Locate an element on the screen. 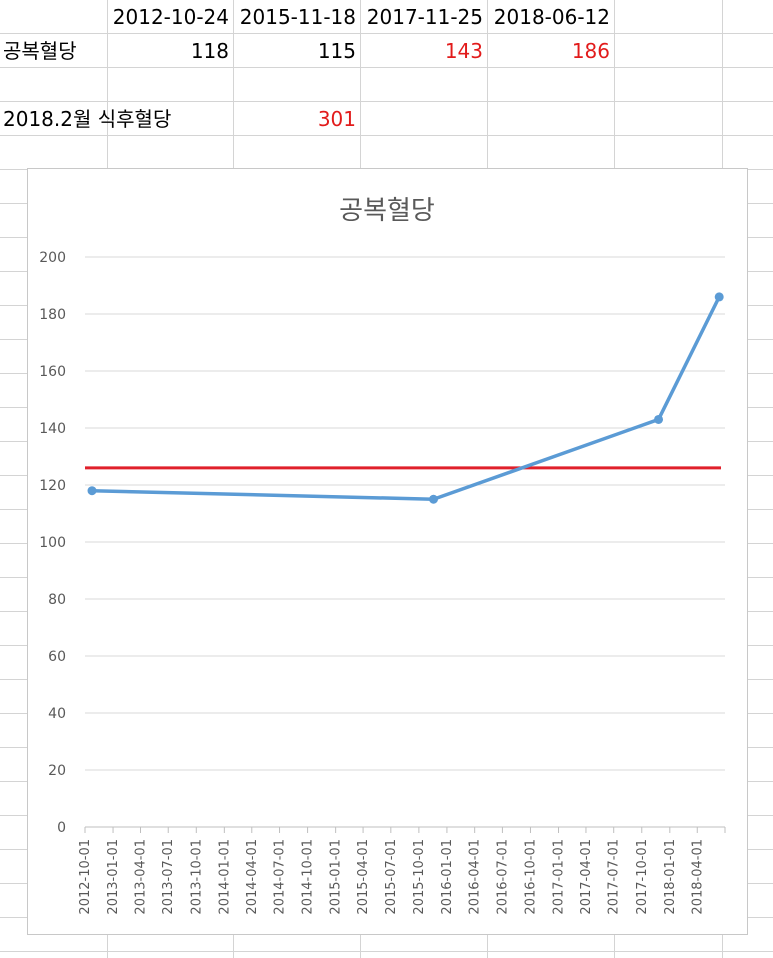 This screenshot has width=773, height=958. value-cell-highlighted: 186 is located at coordinates (590, 51).